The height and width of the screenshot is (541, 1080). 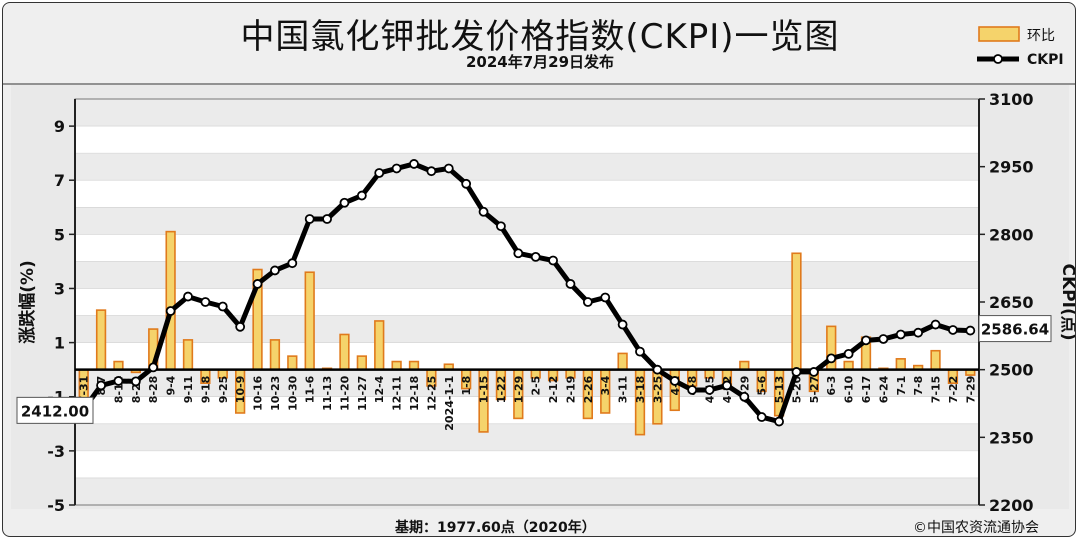 What do you see at coordinates (831, 386) in the screenshot?
I see `category-label: 6-3` at bounding box center [831, 386].